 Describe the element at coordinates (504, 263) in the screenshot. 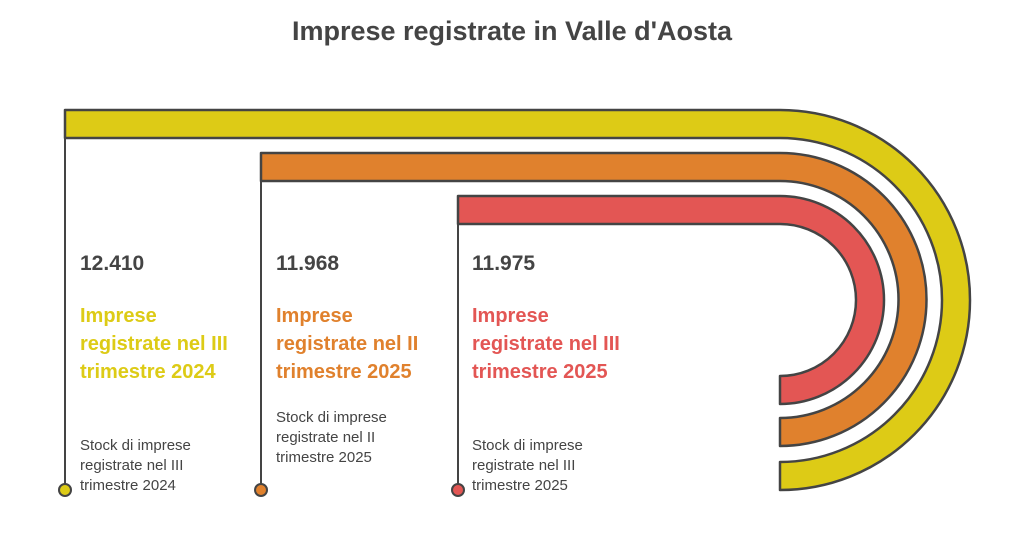

I see `value-2025-q3: 11.975` at that location.